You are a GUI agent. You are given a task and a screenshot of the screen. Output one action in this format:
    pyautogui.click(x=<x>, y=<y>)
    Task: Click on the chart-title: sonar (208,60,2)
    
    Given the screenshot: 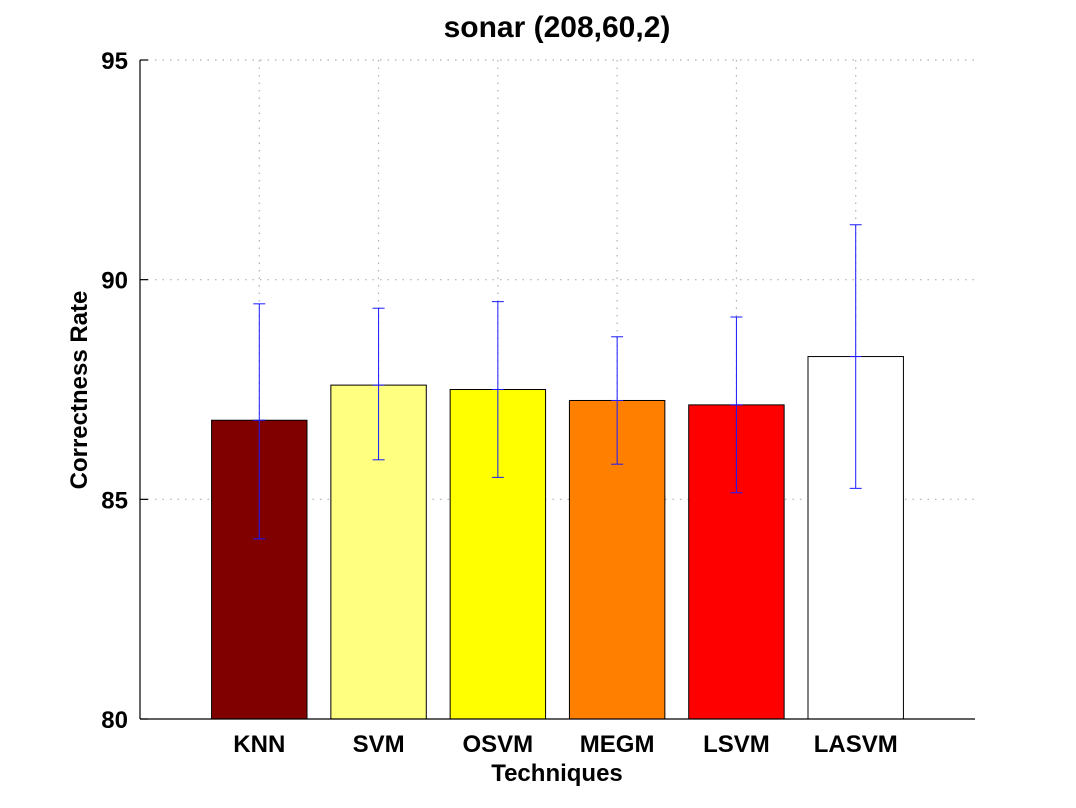 What is the action you would take?
    pyautogui.click(x=557, y=27)
    